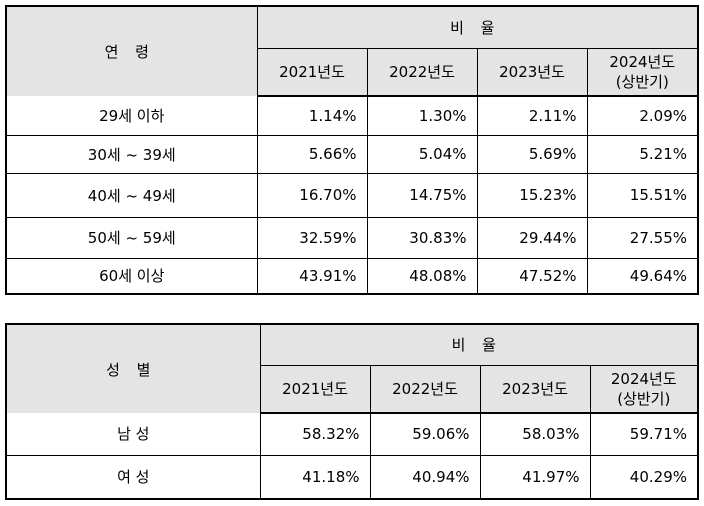 This screenshot has width=704, height=506. I want to click on ratio-cell: 58.03%, so click(535, 434).